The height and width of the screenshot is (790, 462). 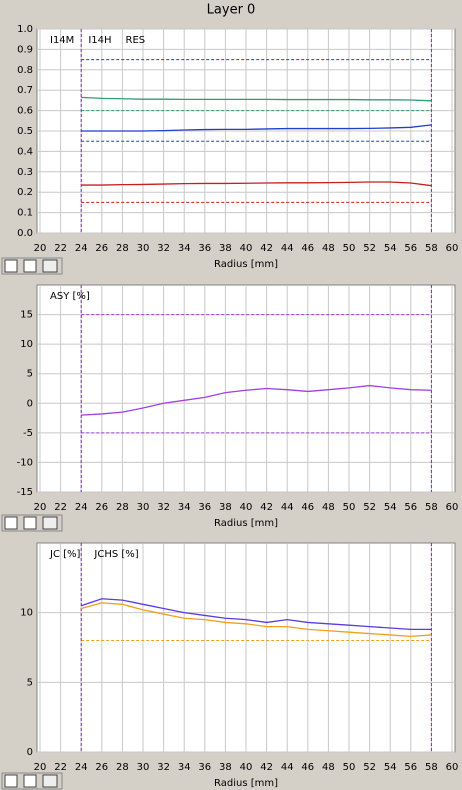 What do you see at coordinates (62, 40) in the screenshot?
I see `legend-entry: I14M` at bounding box center [62, 40].